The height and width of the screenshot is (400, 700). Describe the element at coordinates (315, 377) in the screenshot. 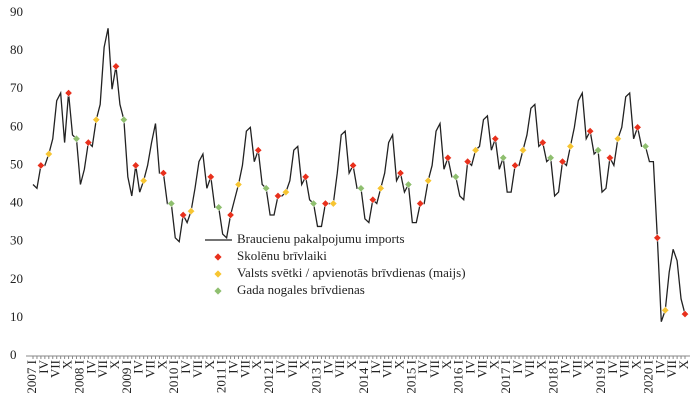

I see `x-tick-label: 2013 I` at that location.